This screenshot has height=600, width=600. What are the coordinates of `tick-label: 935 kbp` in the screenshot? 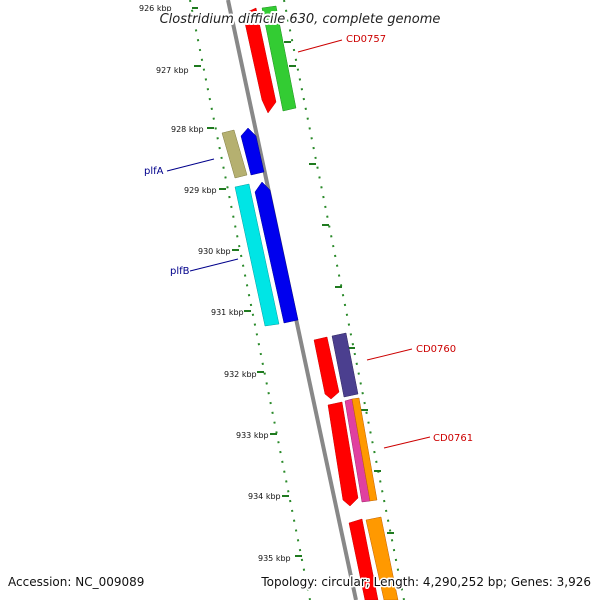 It's located at (274, 558).